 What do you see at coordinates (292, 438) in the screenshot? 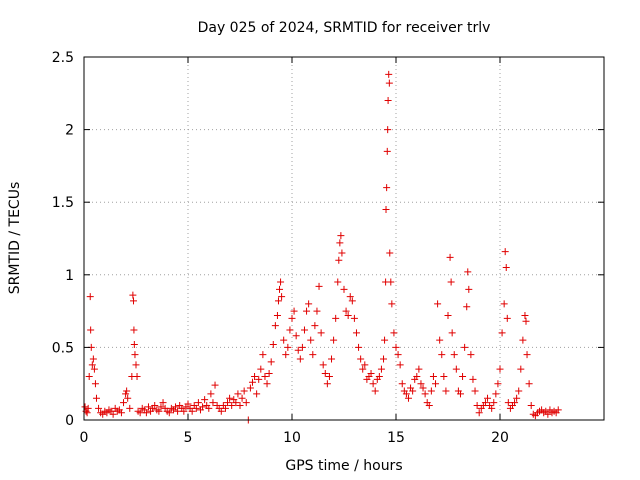
I see `x-tick-label: 10` at bounding box center [292, 438].